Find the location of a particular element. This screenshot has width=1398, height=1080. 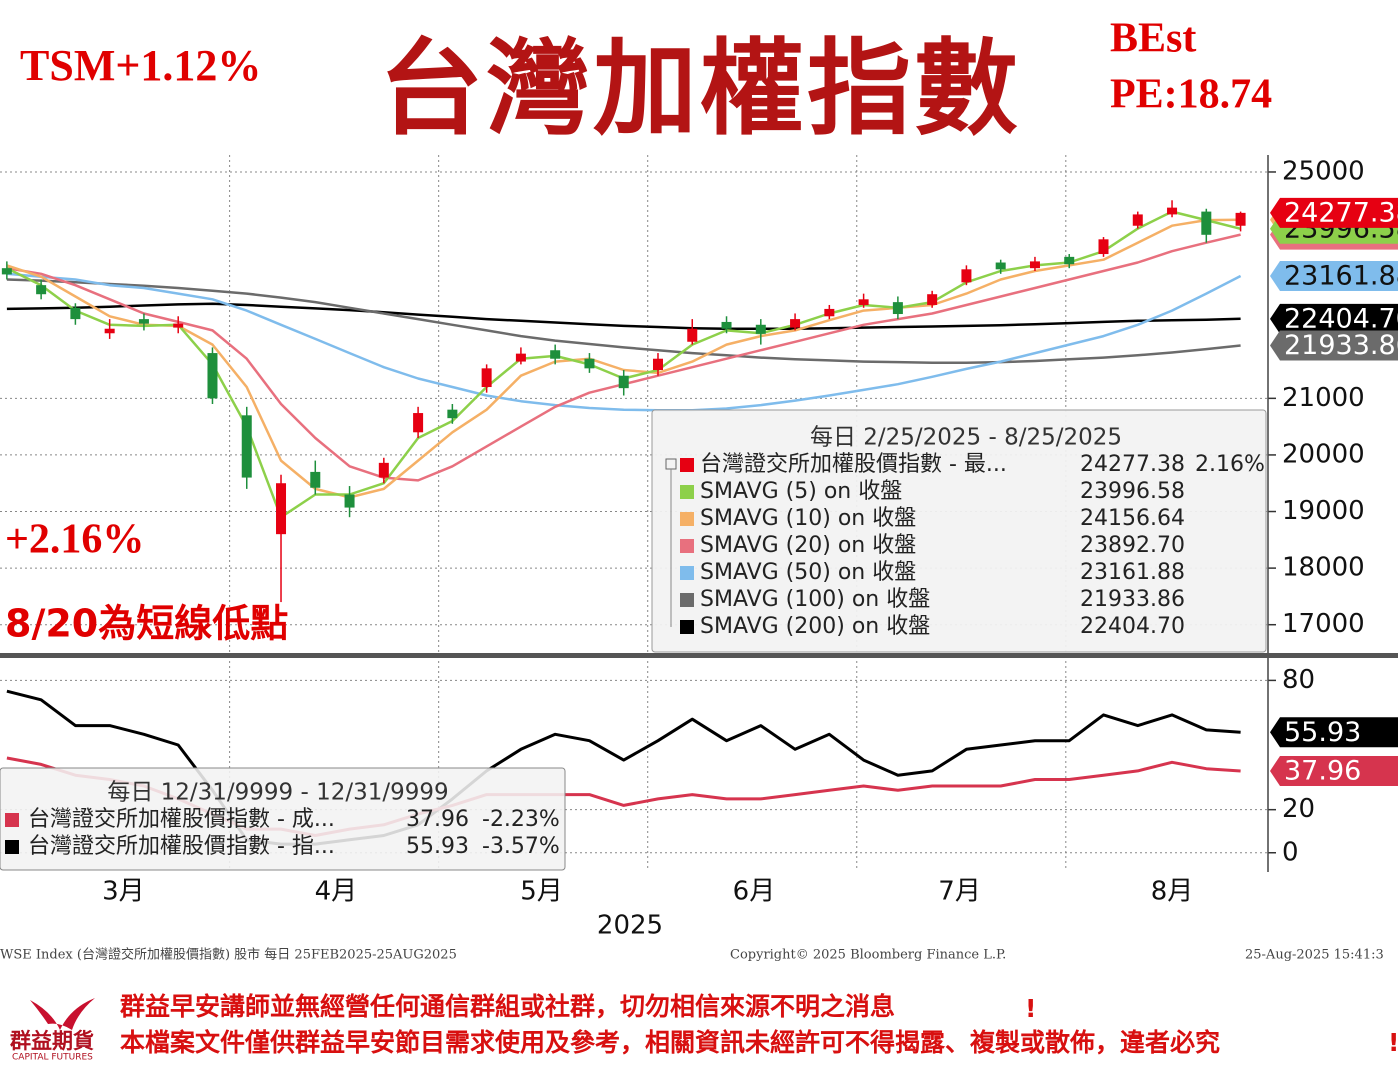

value-tag-label: 24277.38 is located at coordinates (1341, 212).